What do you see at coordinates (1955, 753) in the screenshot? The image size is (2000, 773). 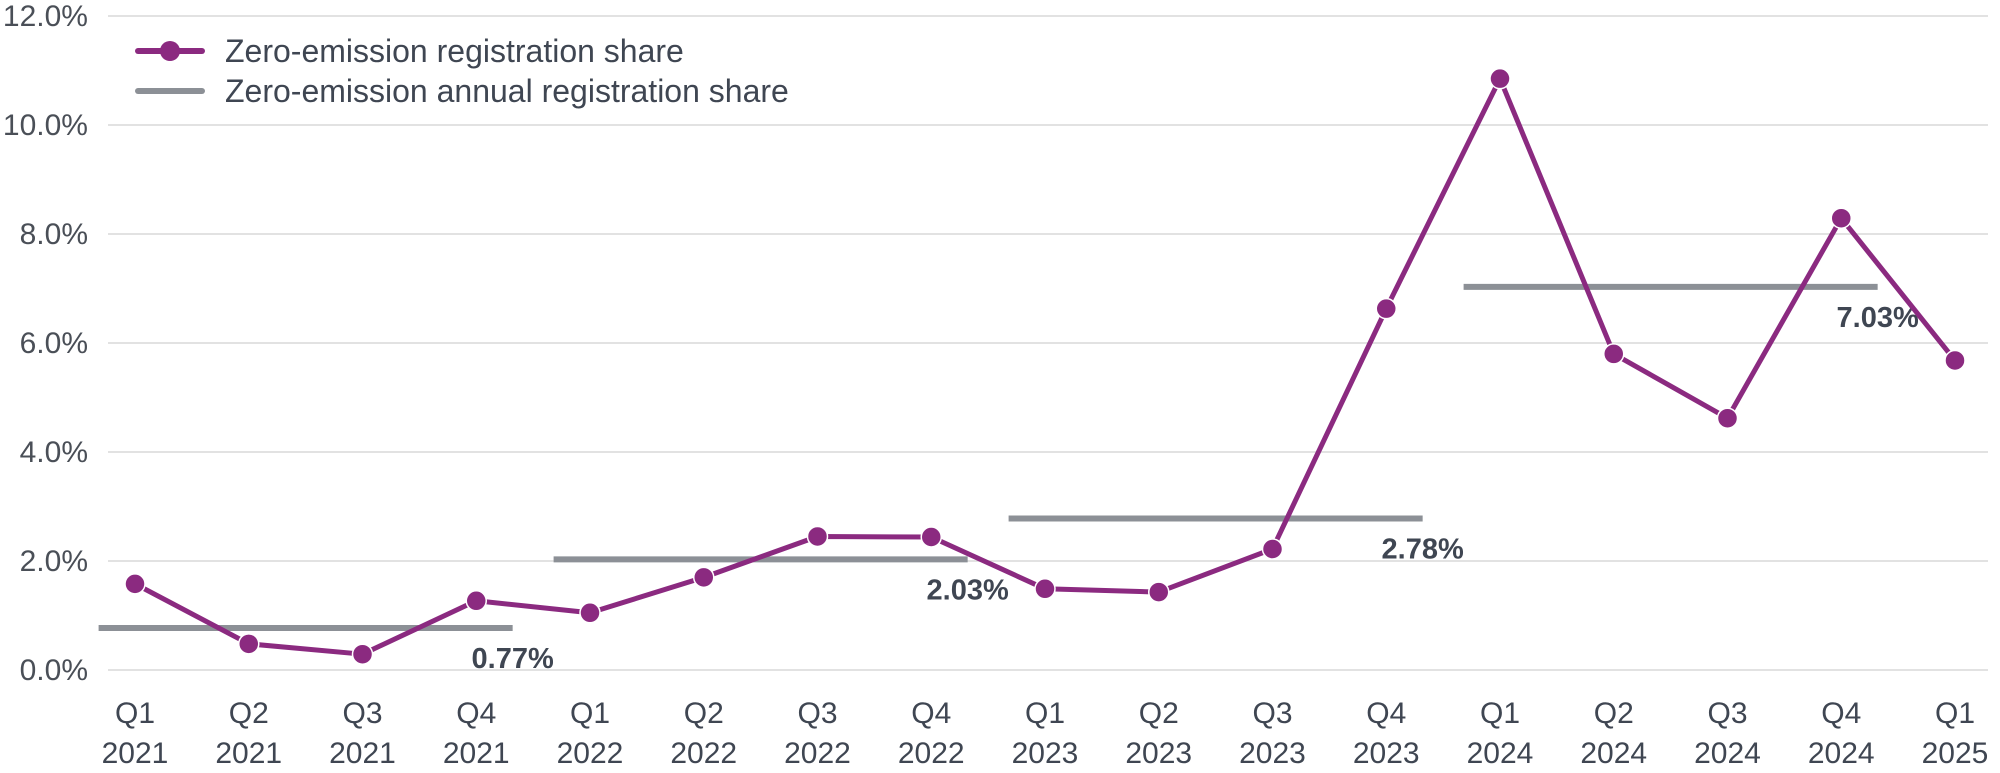 I see `x-tick-year: 2025` at bounding box center [1955, 753].